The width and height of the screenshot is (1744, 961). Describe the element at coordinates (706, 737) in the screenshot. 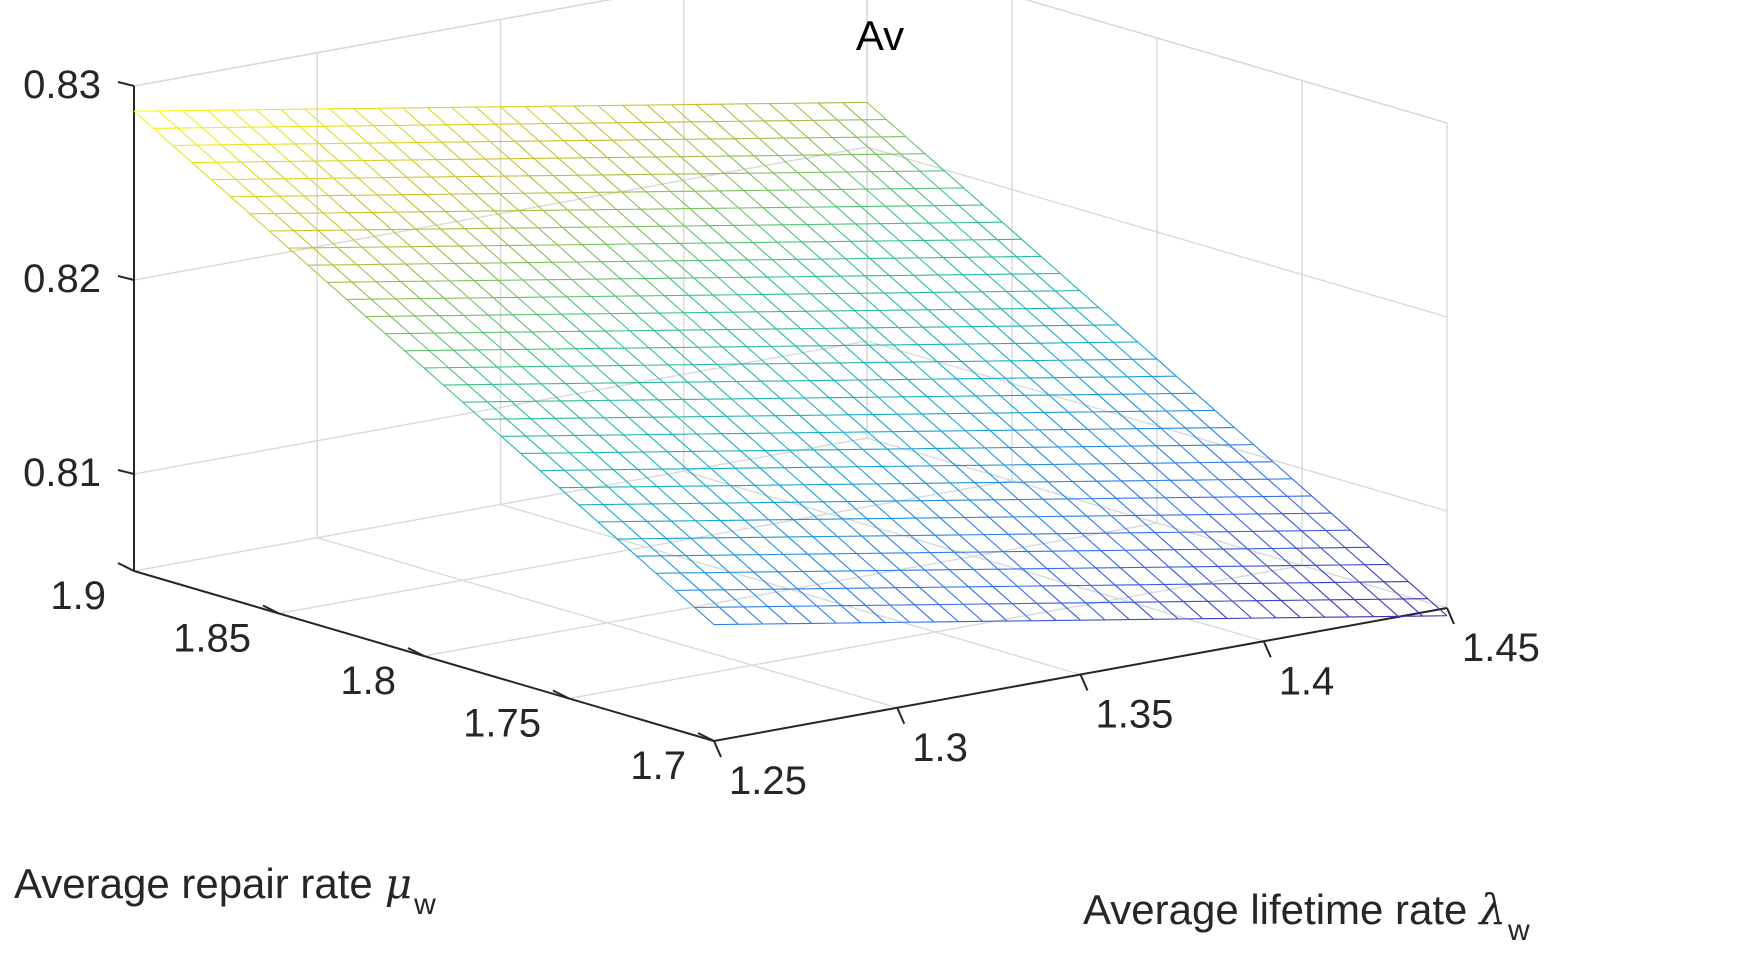

I see `mu-tick-mark` at that location.